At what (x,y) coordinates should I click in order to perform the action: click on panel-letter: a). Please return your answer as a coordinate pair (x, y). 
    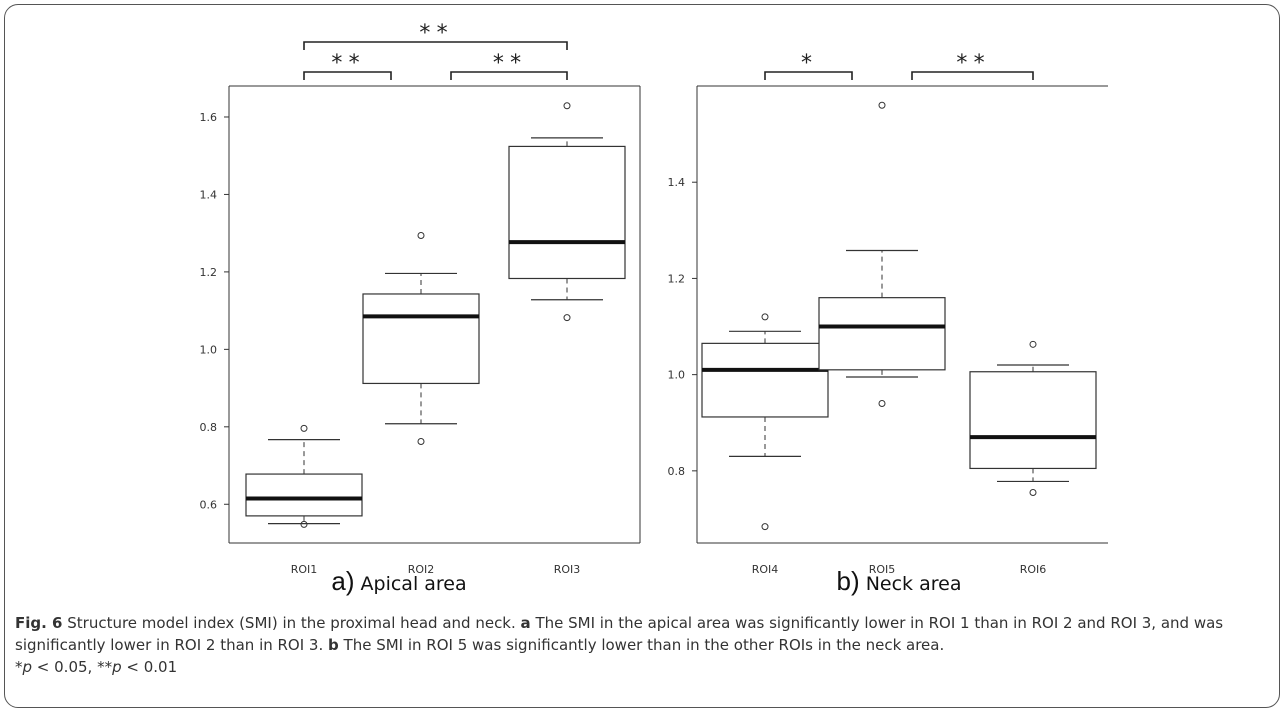
    Looking at the image, I should click on (342, 581).